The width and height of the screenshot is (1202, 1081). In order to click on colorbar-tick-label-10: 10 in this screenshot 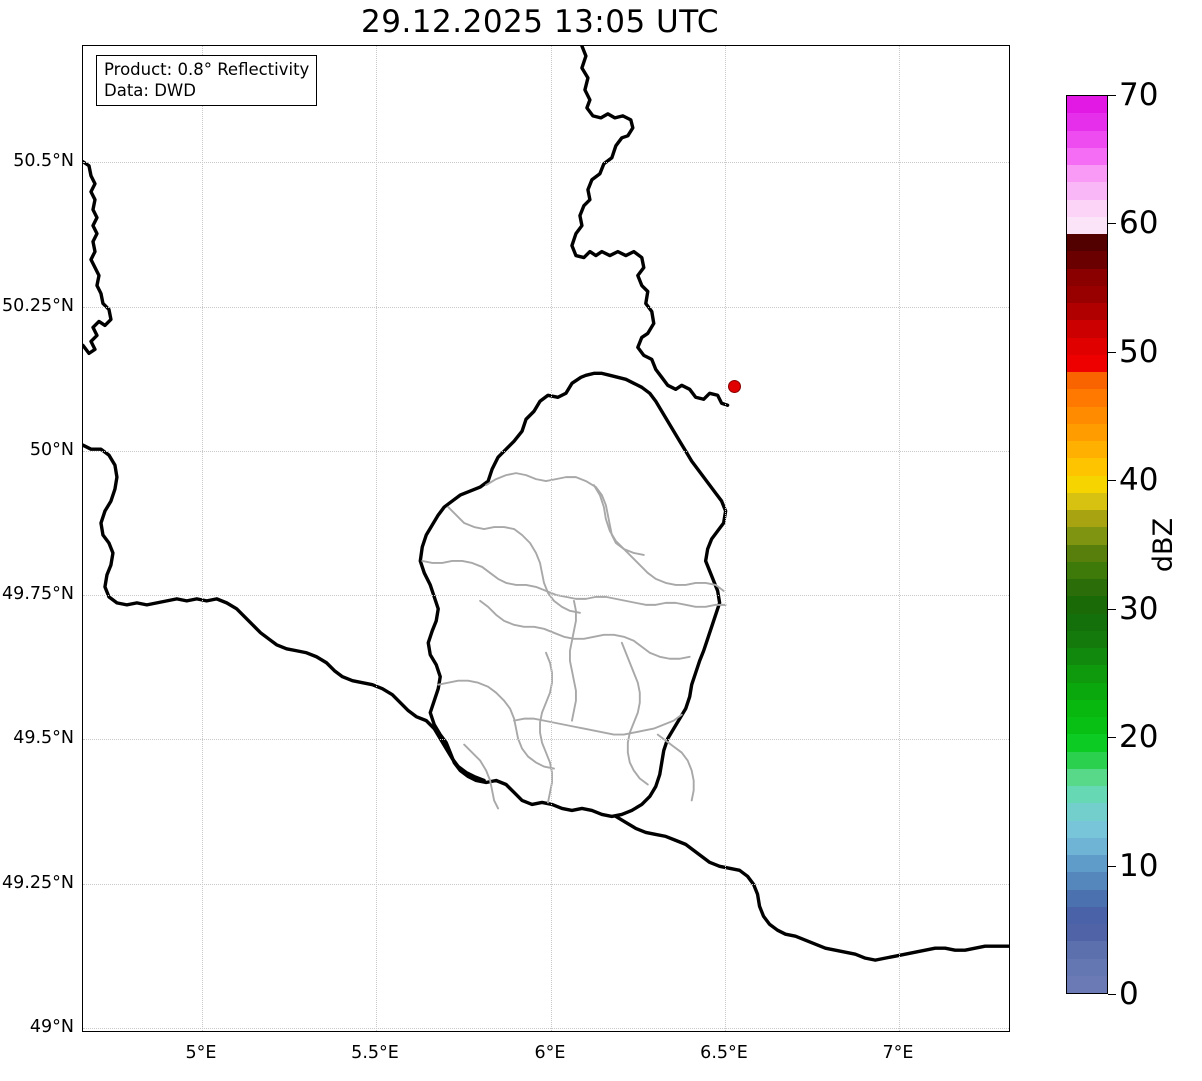, I will do `click(1139, 865)`.